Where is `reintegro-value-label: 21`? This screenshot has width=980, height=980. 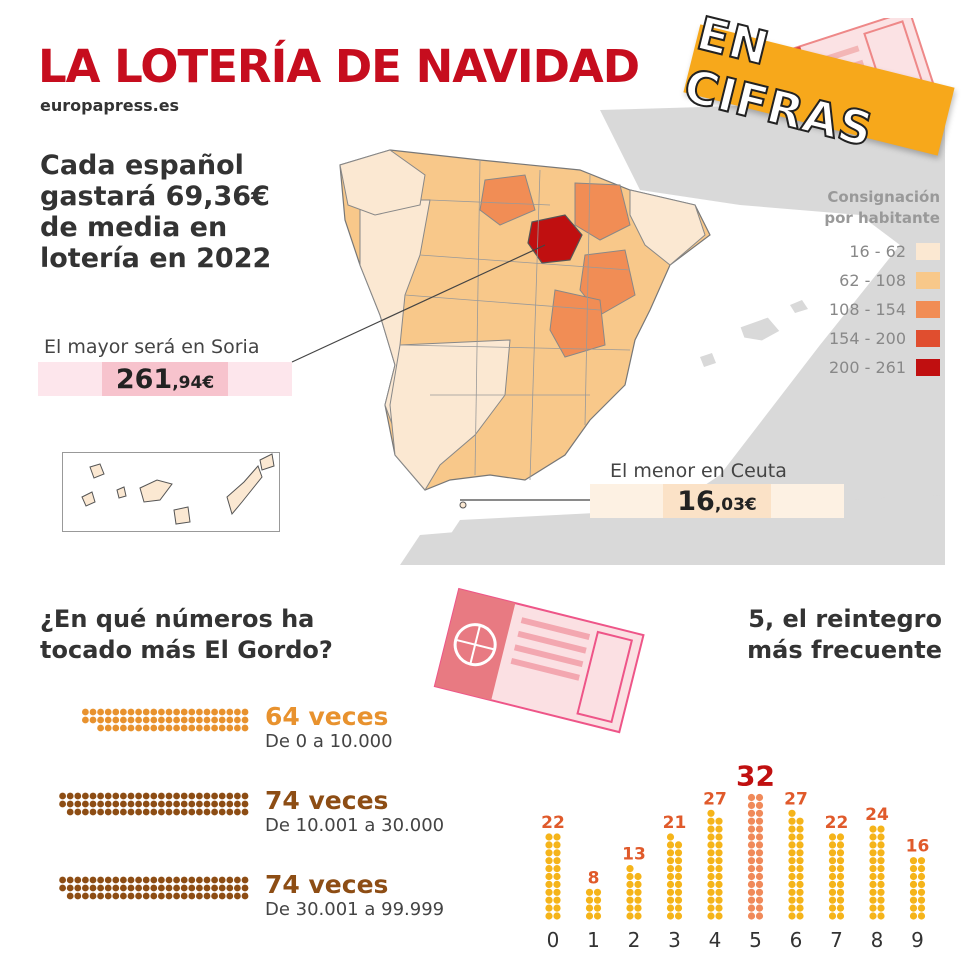 reintegro-value-label: 21 is located at coordinates (675, 823).